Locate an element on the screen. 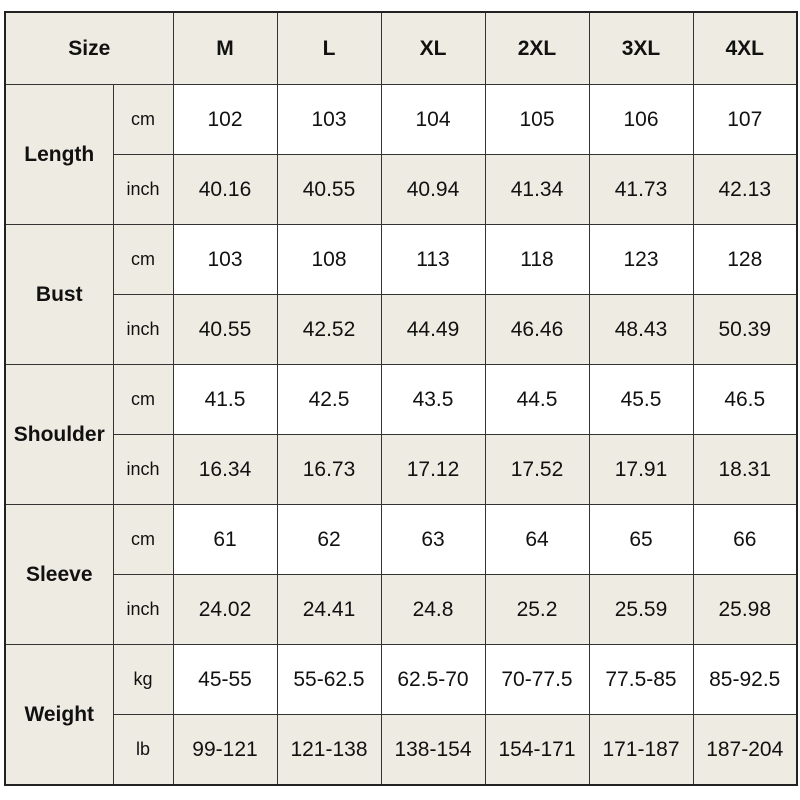 This screenshot has width=800, height=800. value-cell: 105 is located at coordinates (537, 119).